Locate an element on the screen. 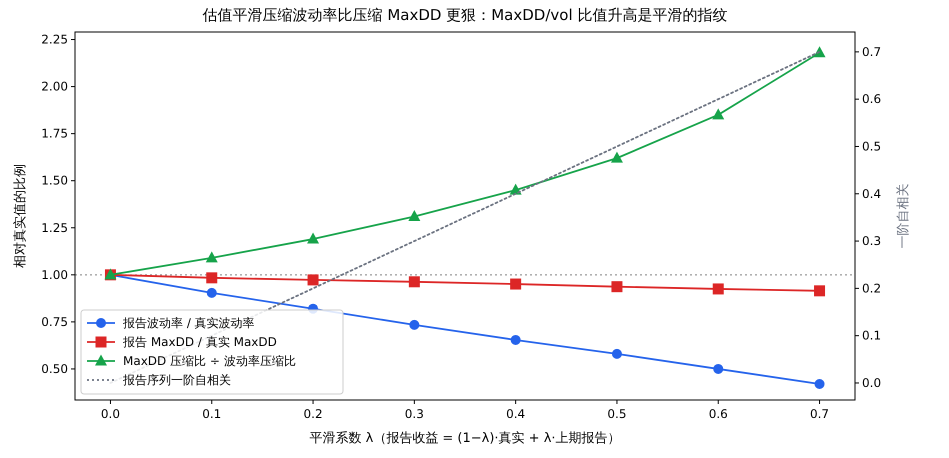 This screenshot has height=458, width=949. y-tick-label: 1.00 is located at coordinates (54, 275).